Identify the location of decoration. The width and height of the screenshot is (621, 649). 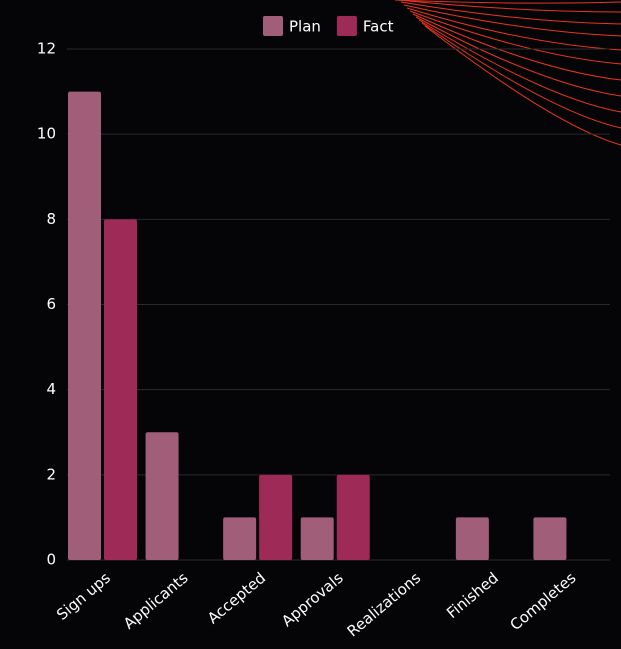
(507, 73).